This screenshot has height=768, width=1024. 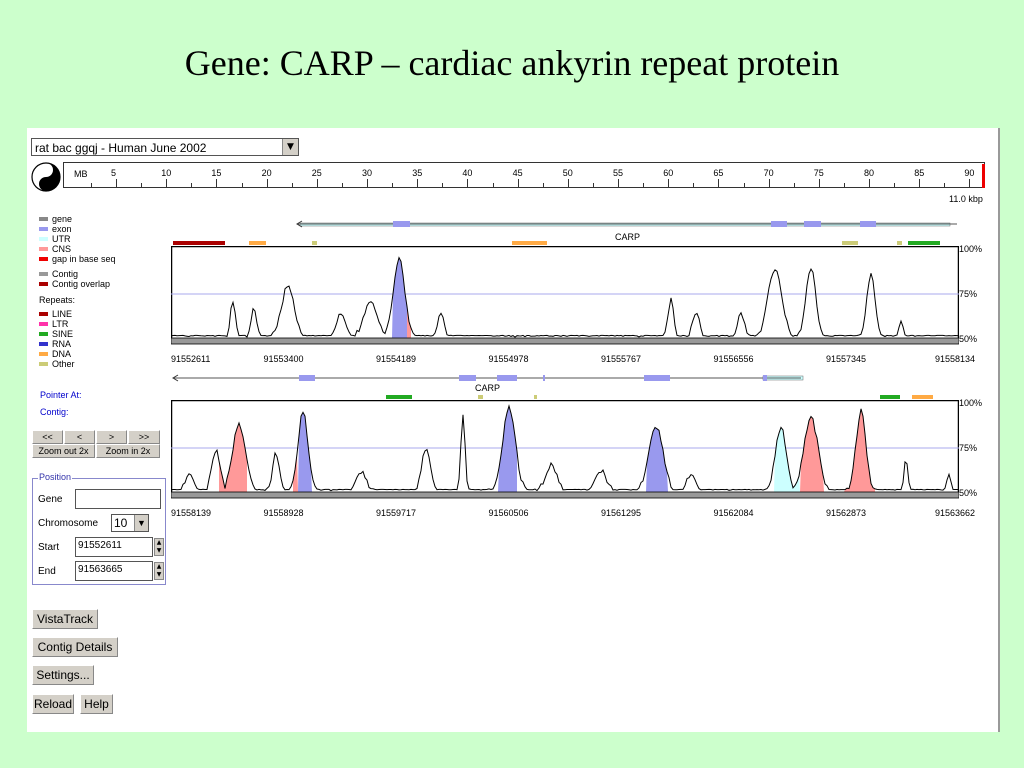 I want to click on start-input: 91552611, so click(x=114, y=547).